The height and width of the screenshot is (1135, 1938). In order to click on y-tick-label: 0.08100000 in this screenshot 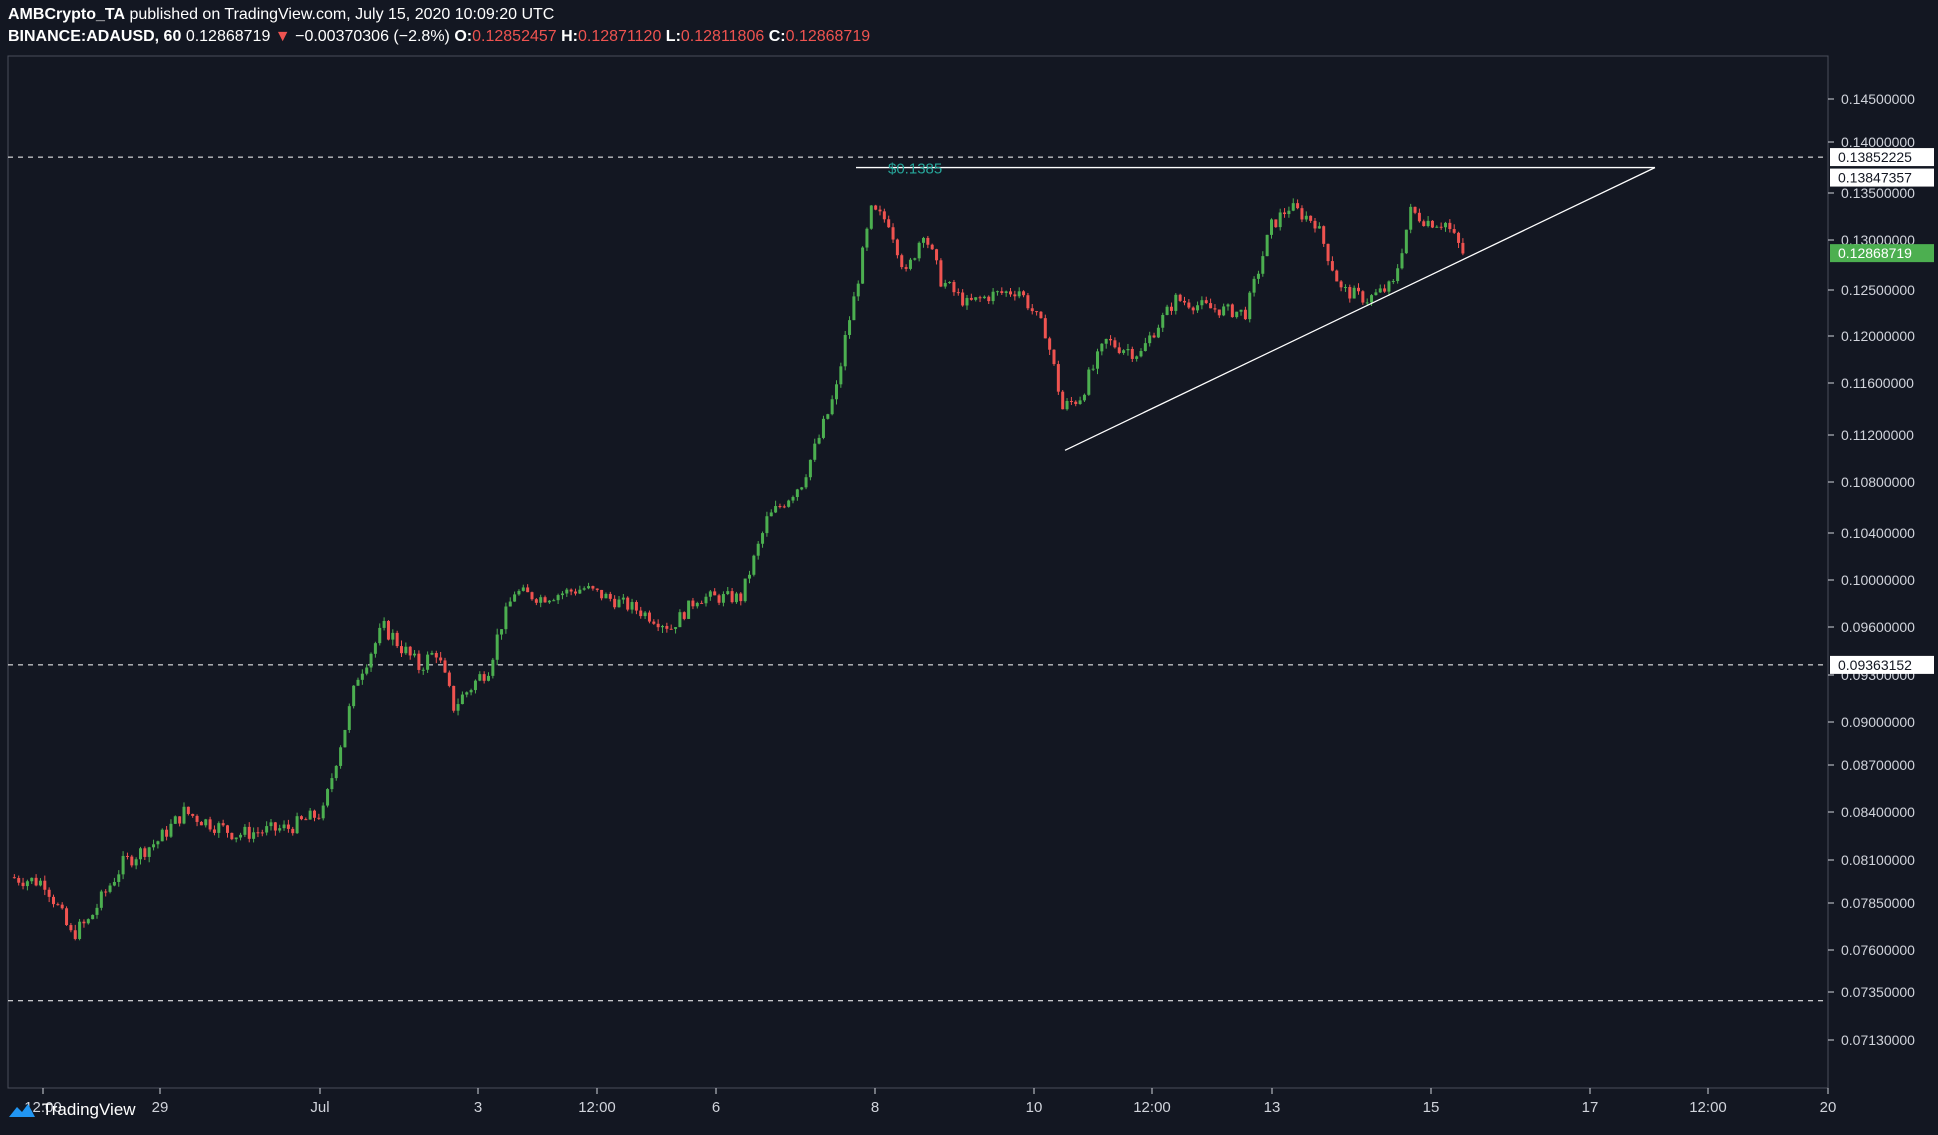, I will do `click(1878, 860)`.